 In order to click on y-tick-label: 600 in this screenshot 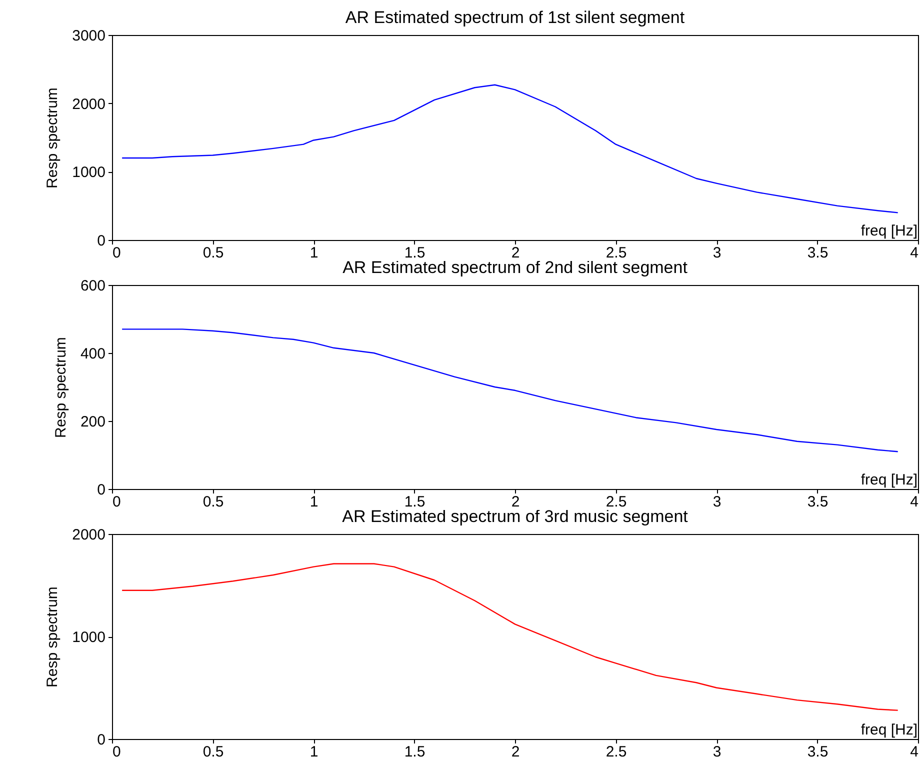, I will do `click(93, 286)`.